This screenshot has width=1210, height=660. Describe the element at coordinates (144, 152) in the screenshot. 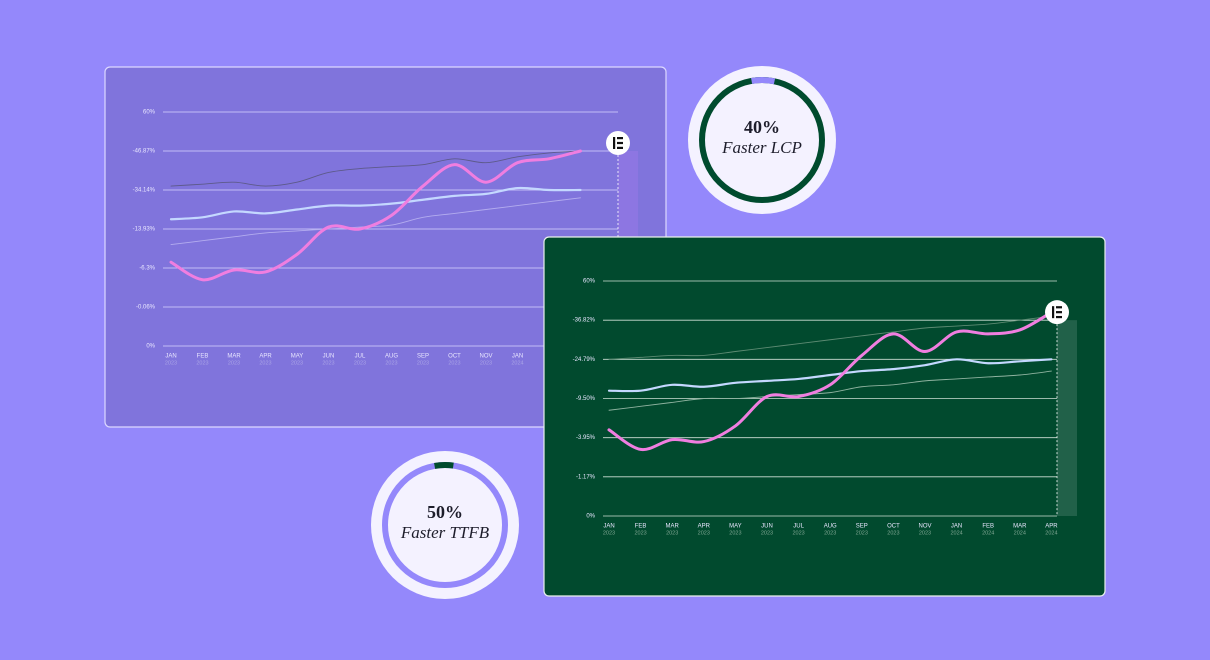

I see `y-tick-label: -46.87%` at that location.